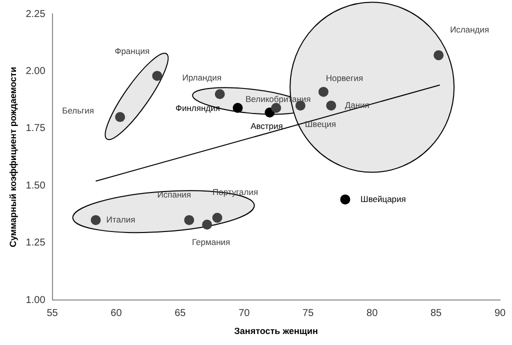 The height and width of the screenshot is (345, 512). Describe the element at coordinates (202, 77) in the screenshot. I see `series-label: Ирландия` at that location.